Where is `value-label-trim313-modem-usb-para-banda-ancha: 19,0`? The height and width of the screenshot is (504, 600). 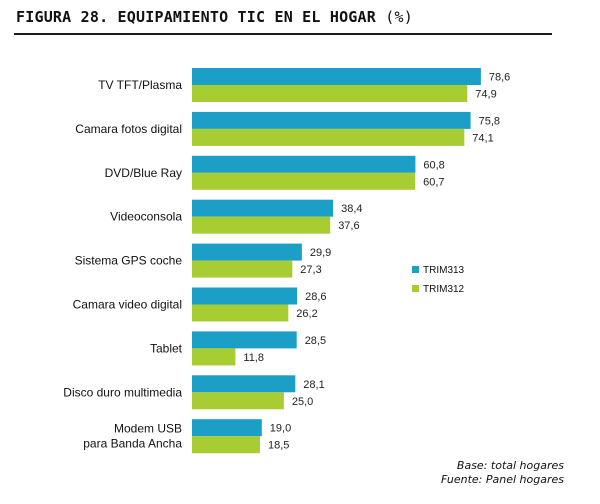 value-label-trim313-modem-usb-para-banda-ancha: 19,0 is located at coordinates (280, 429).